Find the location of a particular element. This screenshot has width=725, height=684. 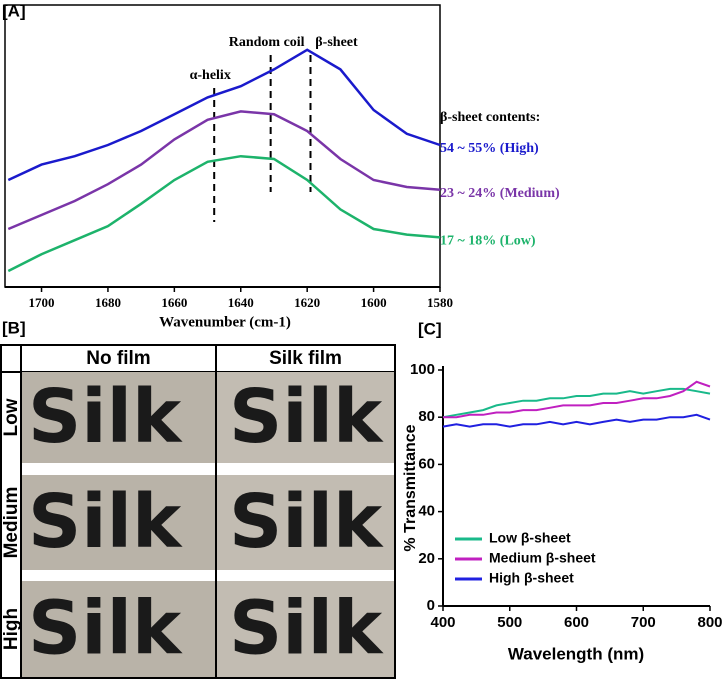

x-tick-label: 700 is located at coordinates (643, 622).